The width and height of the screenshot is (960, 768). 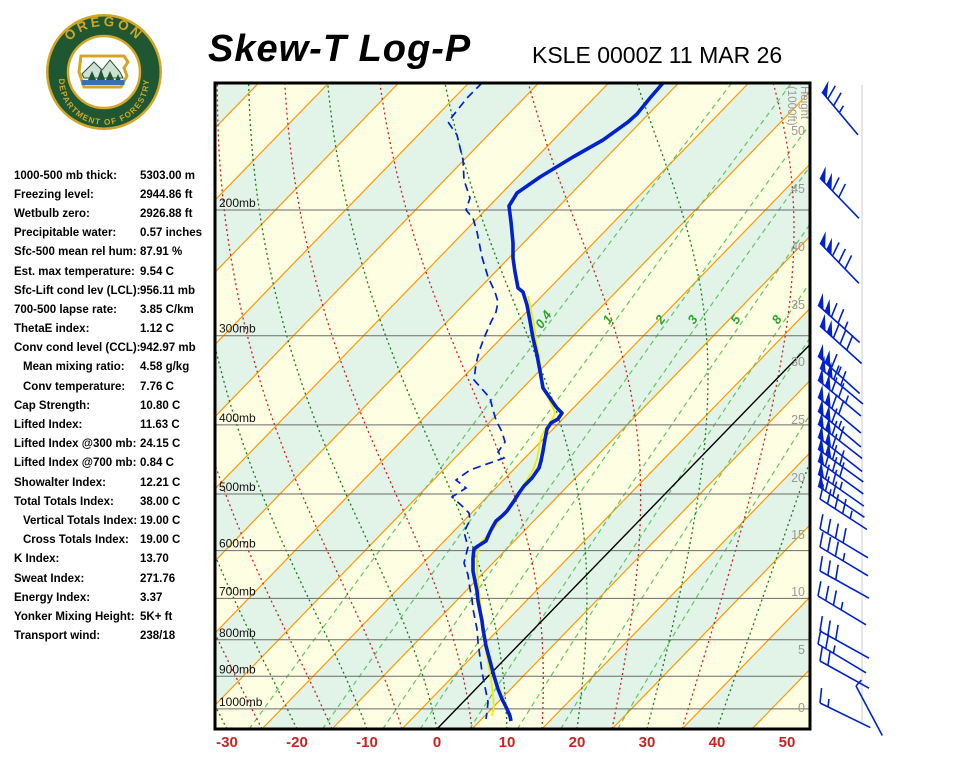 I want to click on svg-text: -20, so click(x=297, y=742).